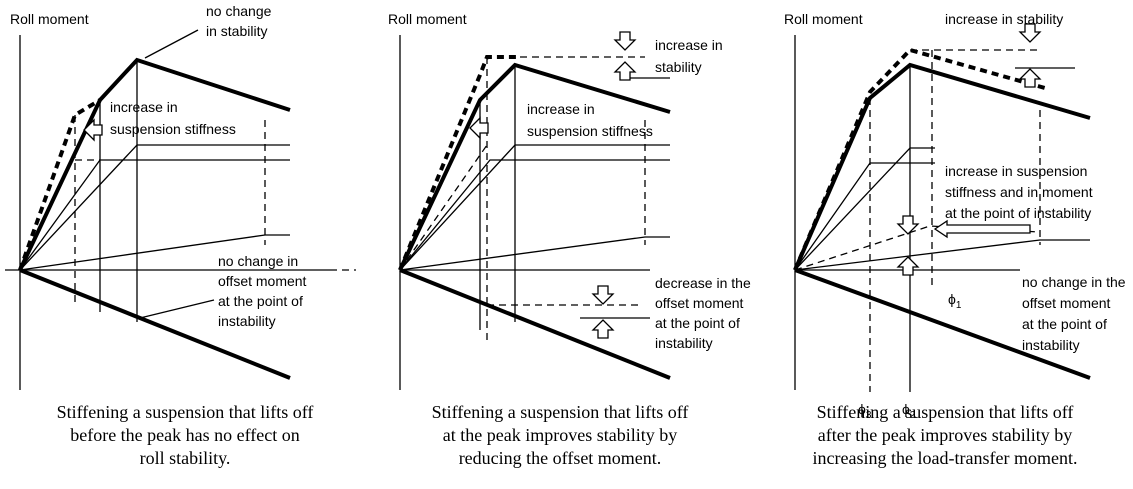 This screenshot has height=489, width=1133. Describe the element at coordinates (959, 305) in the screenshot. I see `angle-sub: 1` at that location.